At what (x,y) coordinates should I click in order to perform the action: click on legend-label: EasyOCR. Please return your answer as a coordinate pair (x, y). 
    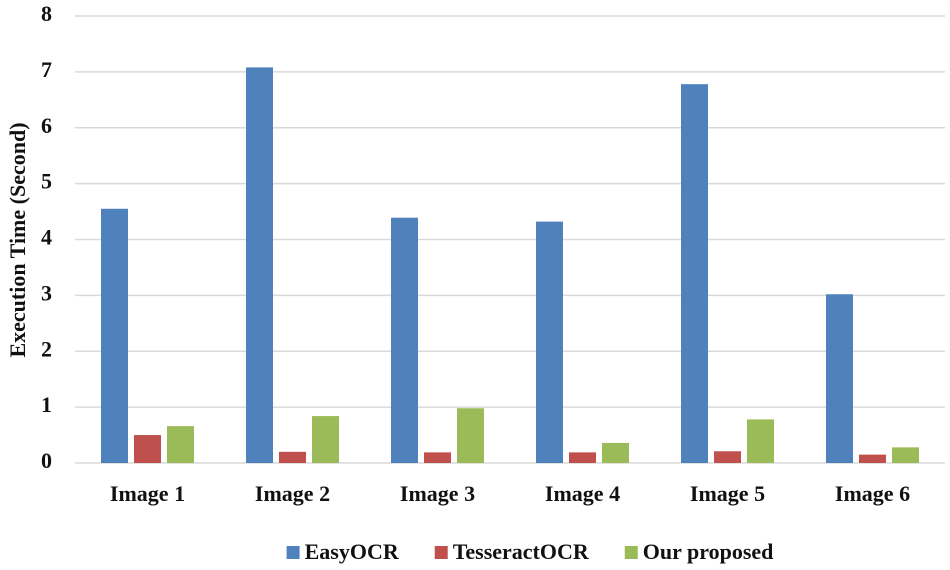
    Looking at the image, I should click on (352, 551).